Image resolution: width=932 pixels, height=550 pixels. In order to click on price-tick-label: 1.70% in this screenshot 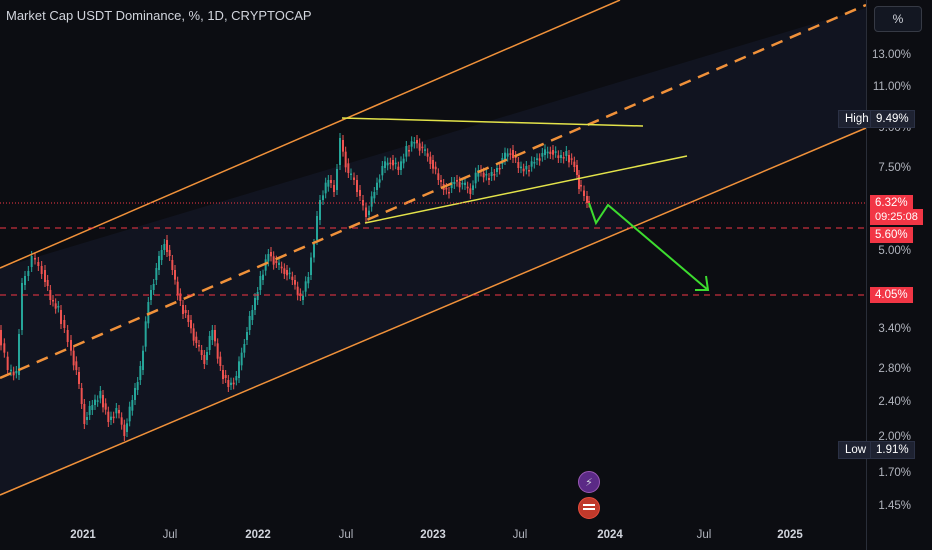, I will do `click(894, 473)`.